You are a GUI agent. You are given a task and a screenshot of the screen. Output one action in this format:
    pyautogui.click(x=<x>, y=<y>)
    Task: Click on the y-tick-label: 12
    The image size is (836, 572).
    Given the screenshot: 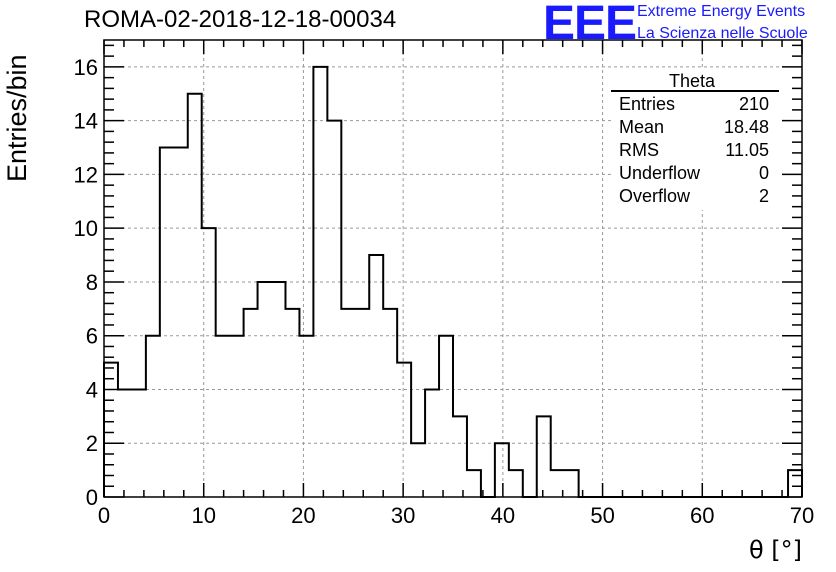 What is the action you would take?
    pyautogui.click(x=86, y=174)
    